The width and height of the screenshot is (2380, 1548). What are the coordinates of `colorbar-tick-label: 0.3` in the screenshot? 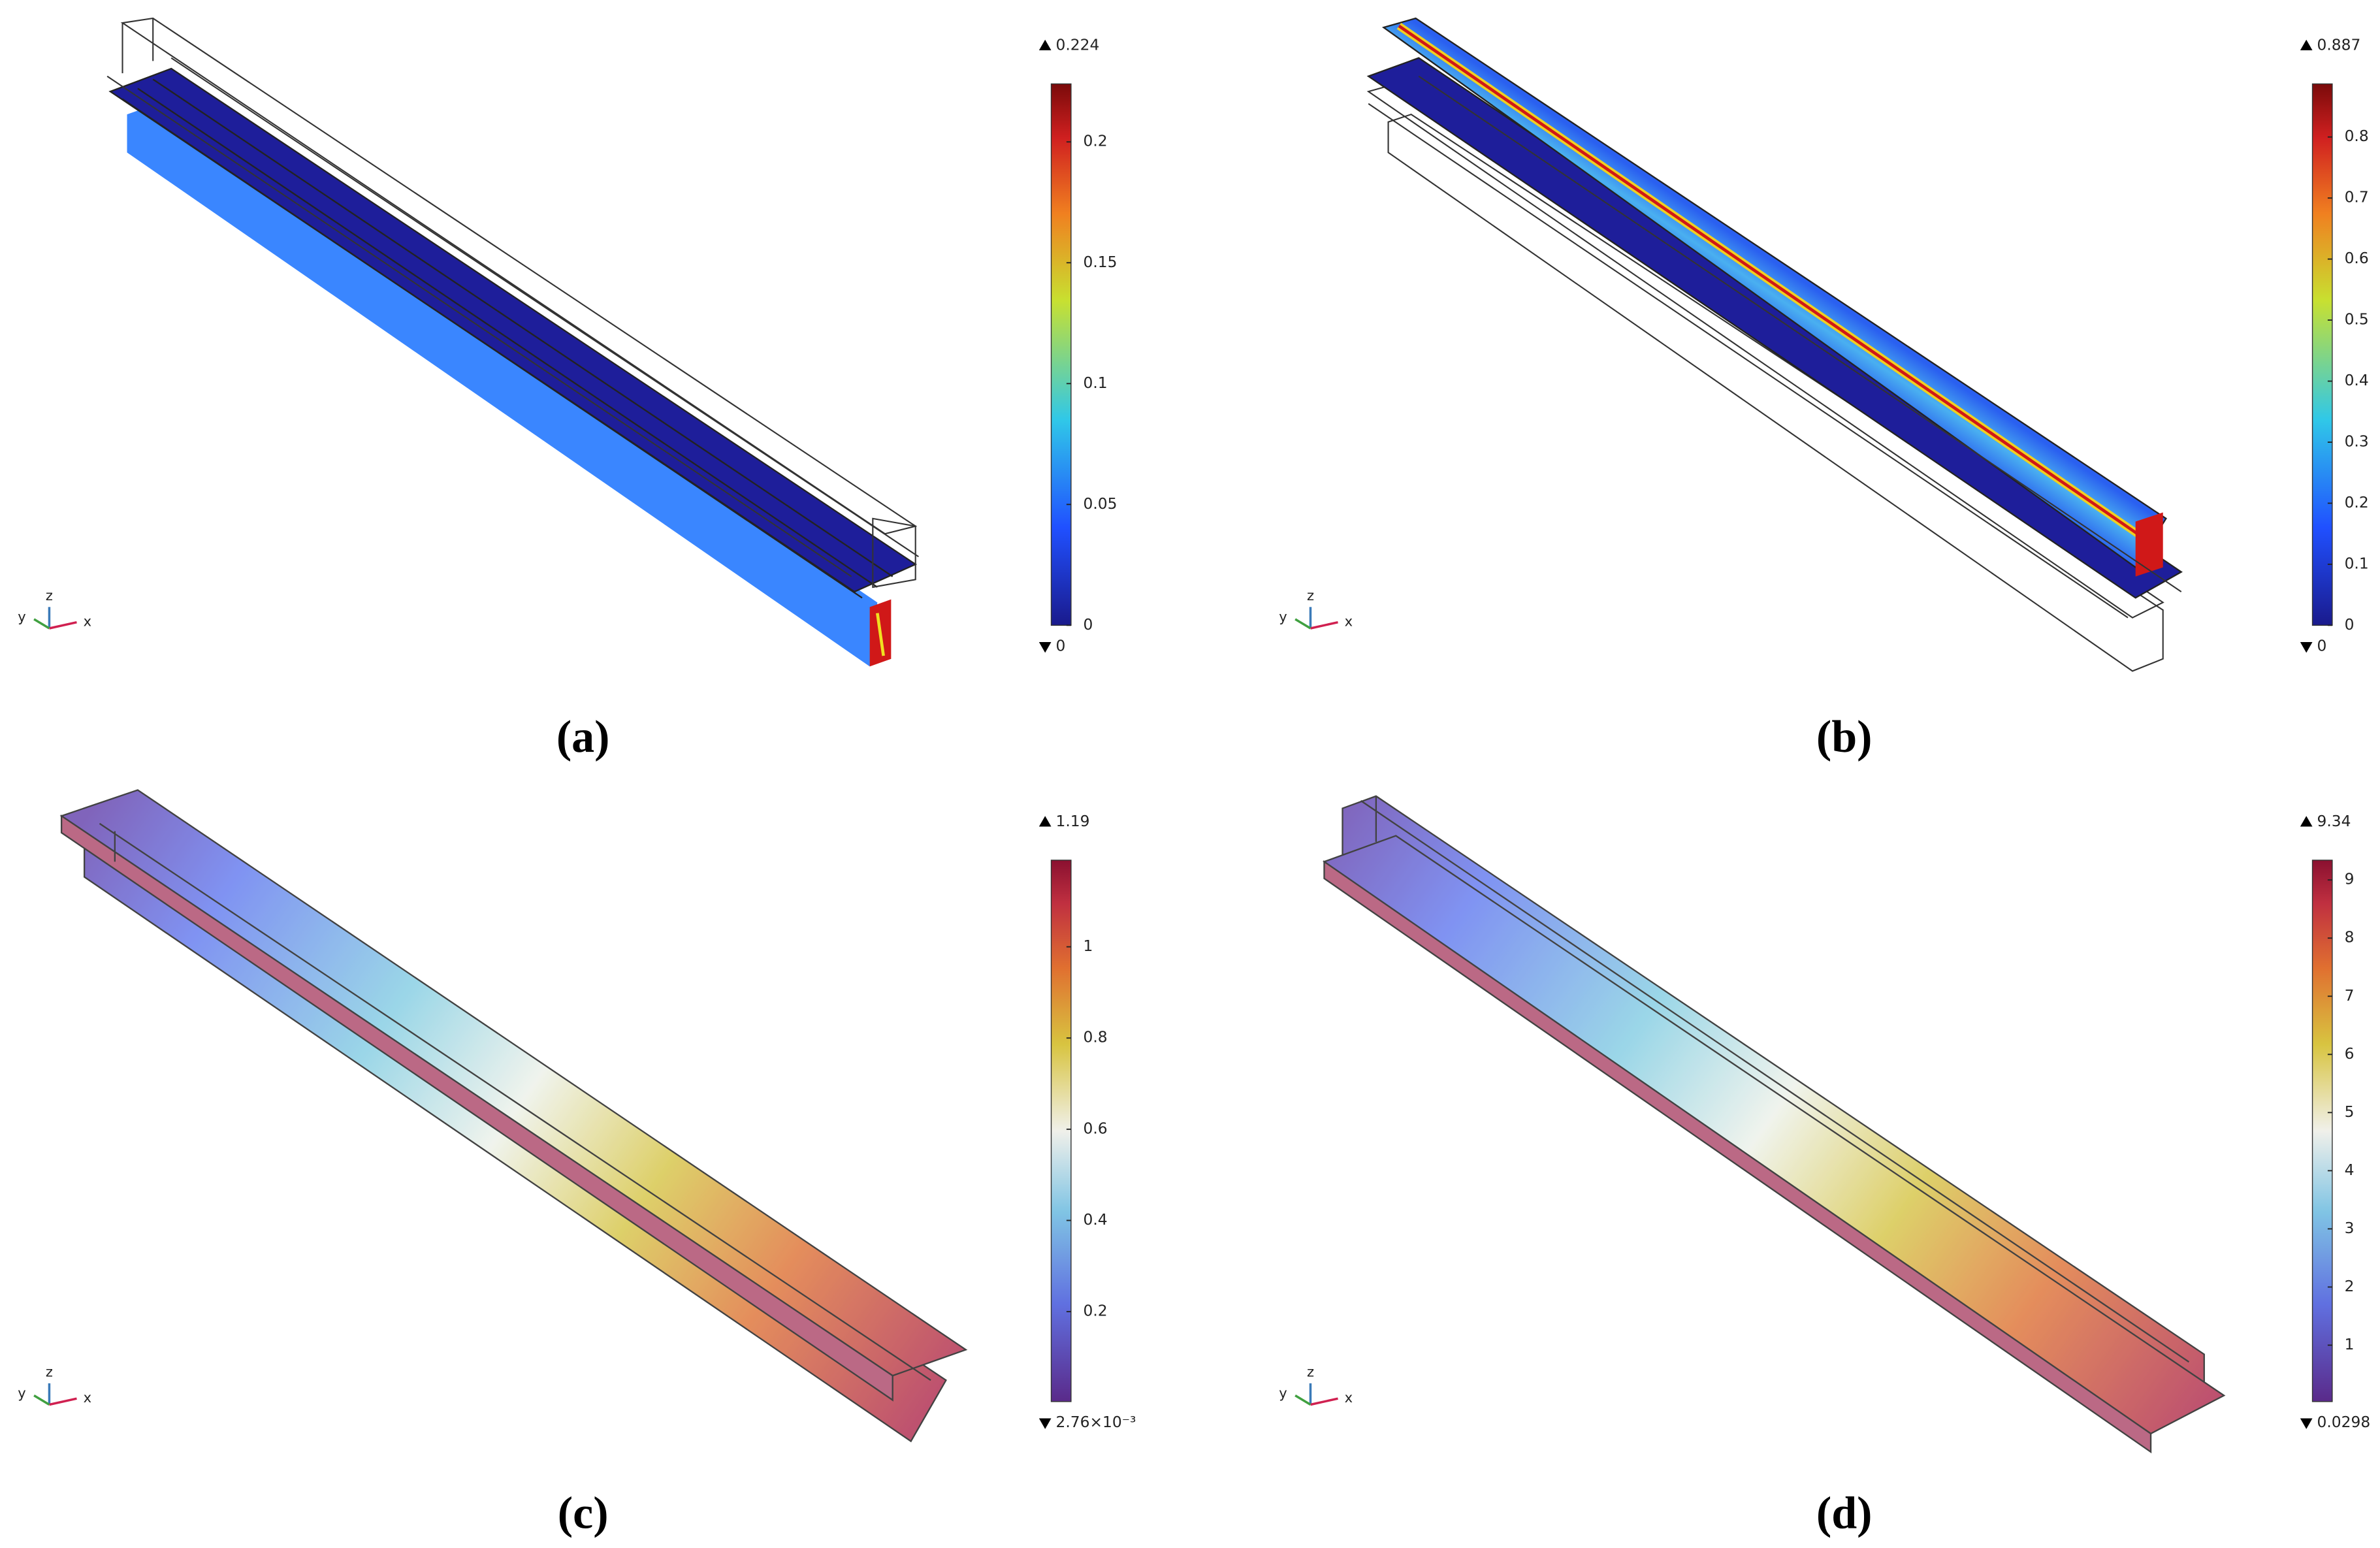 It's located at (2357, 441).